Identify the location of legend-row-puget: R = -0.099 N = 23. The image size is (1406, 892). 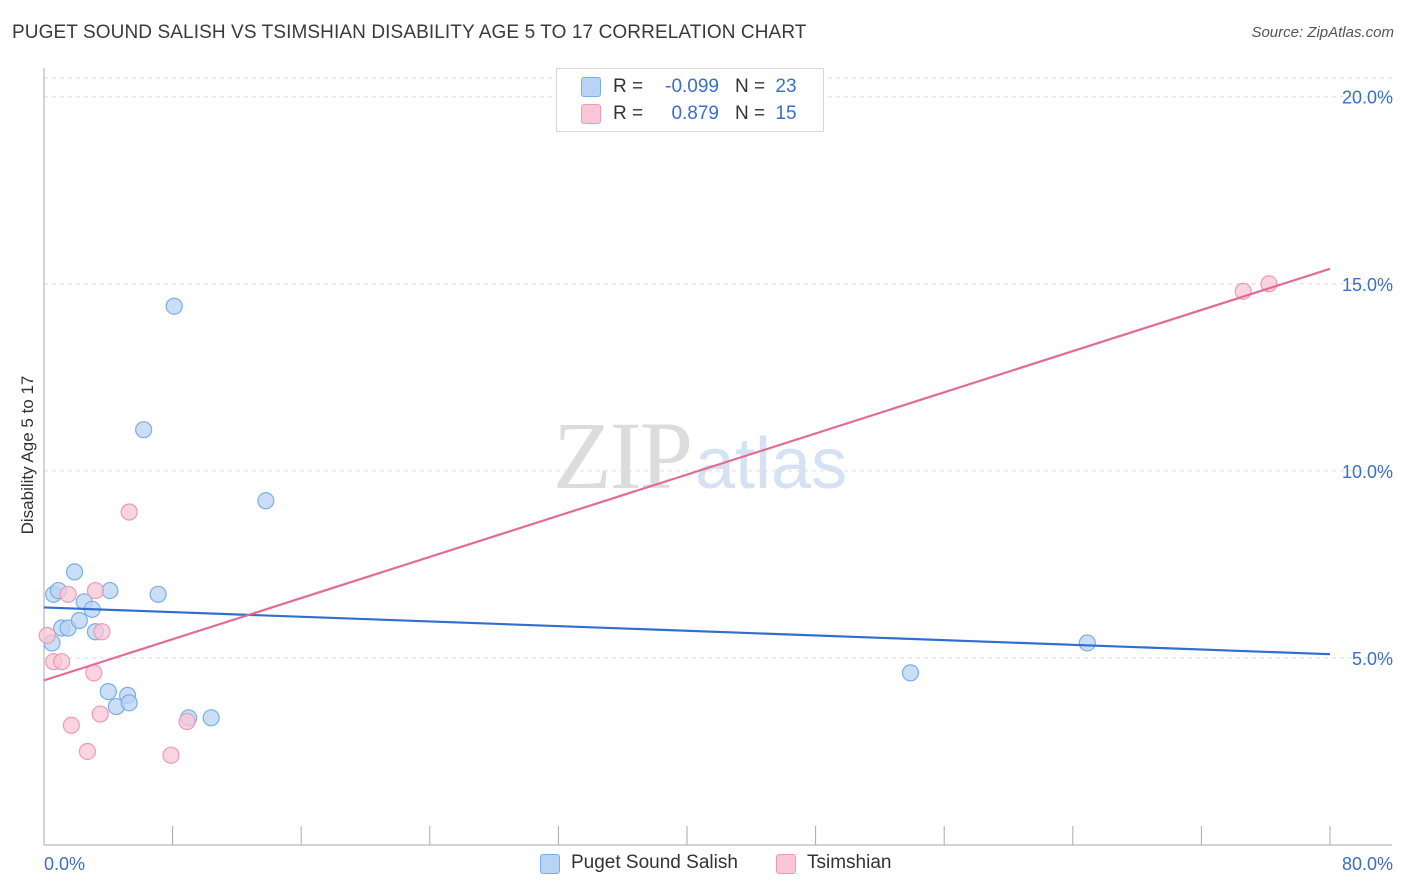
(690, 87).